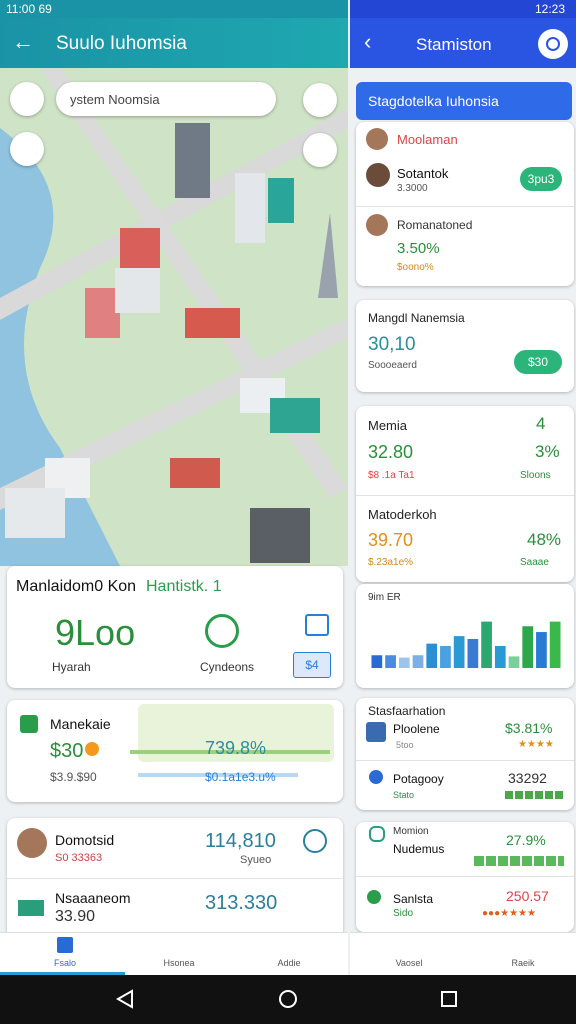  Describe the element at coordinates (60, 347) in the screenshot. I see `water` at that location.